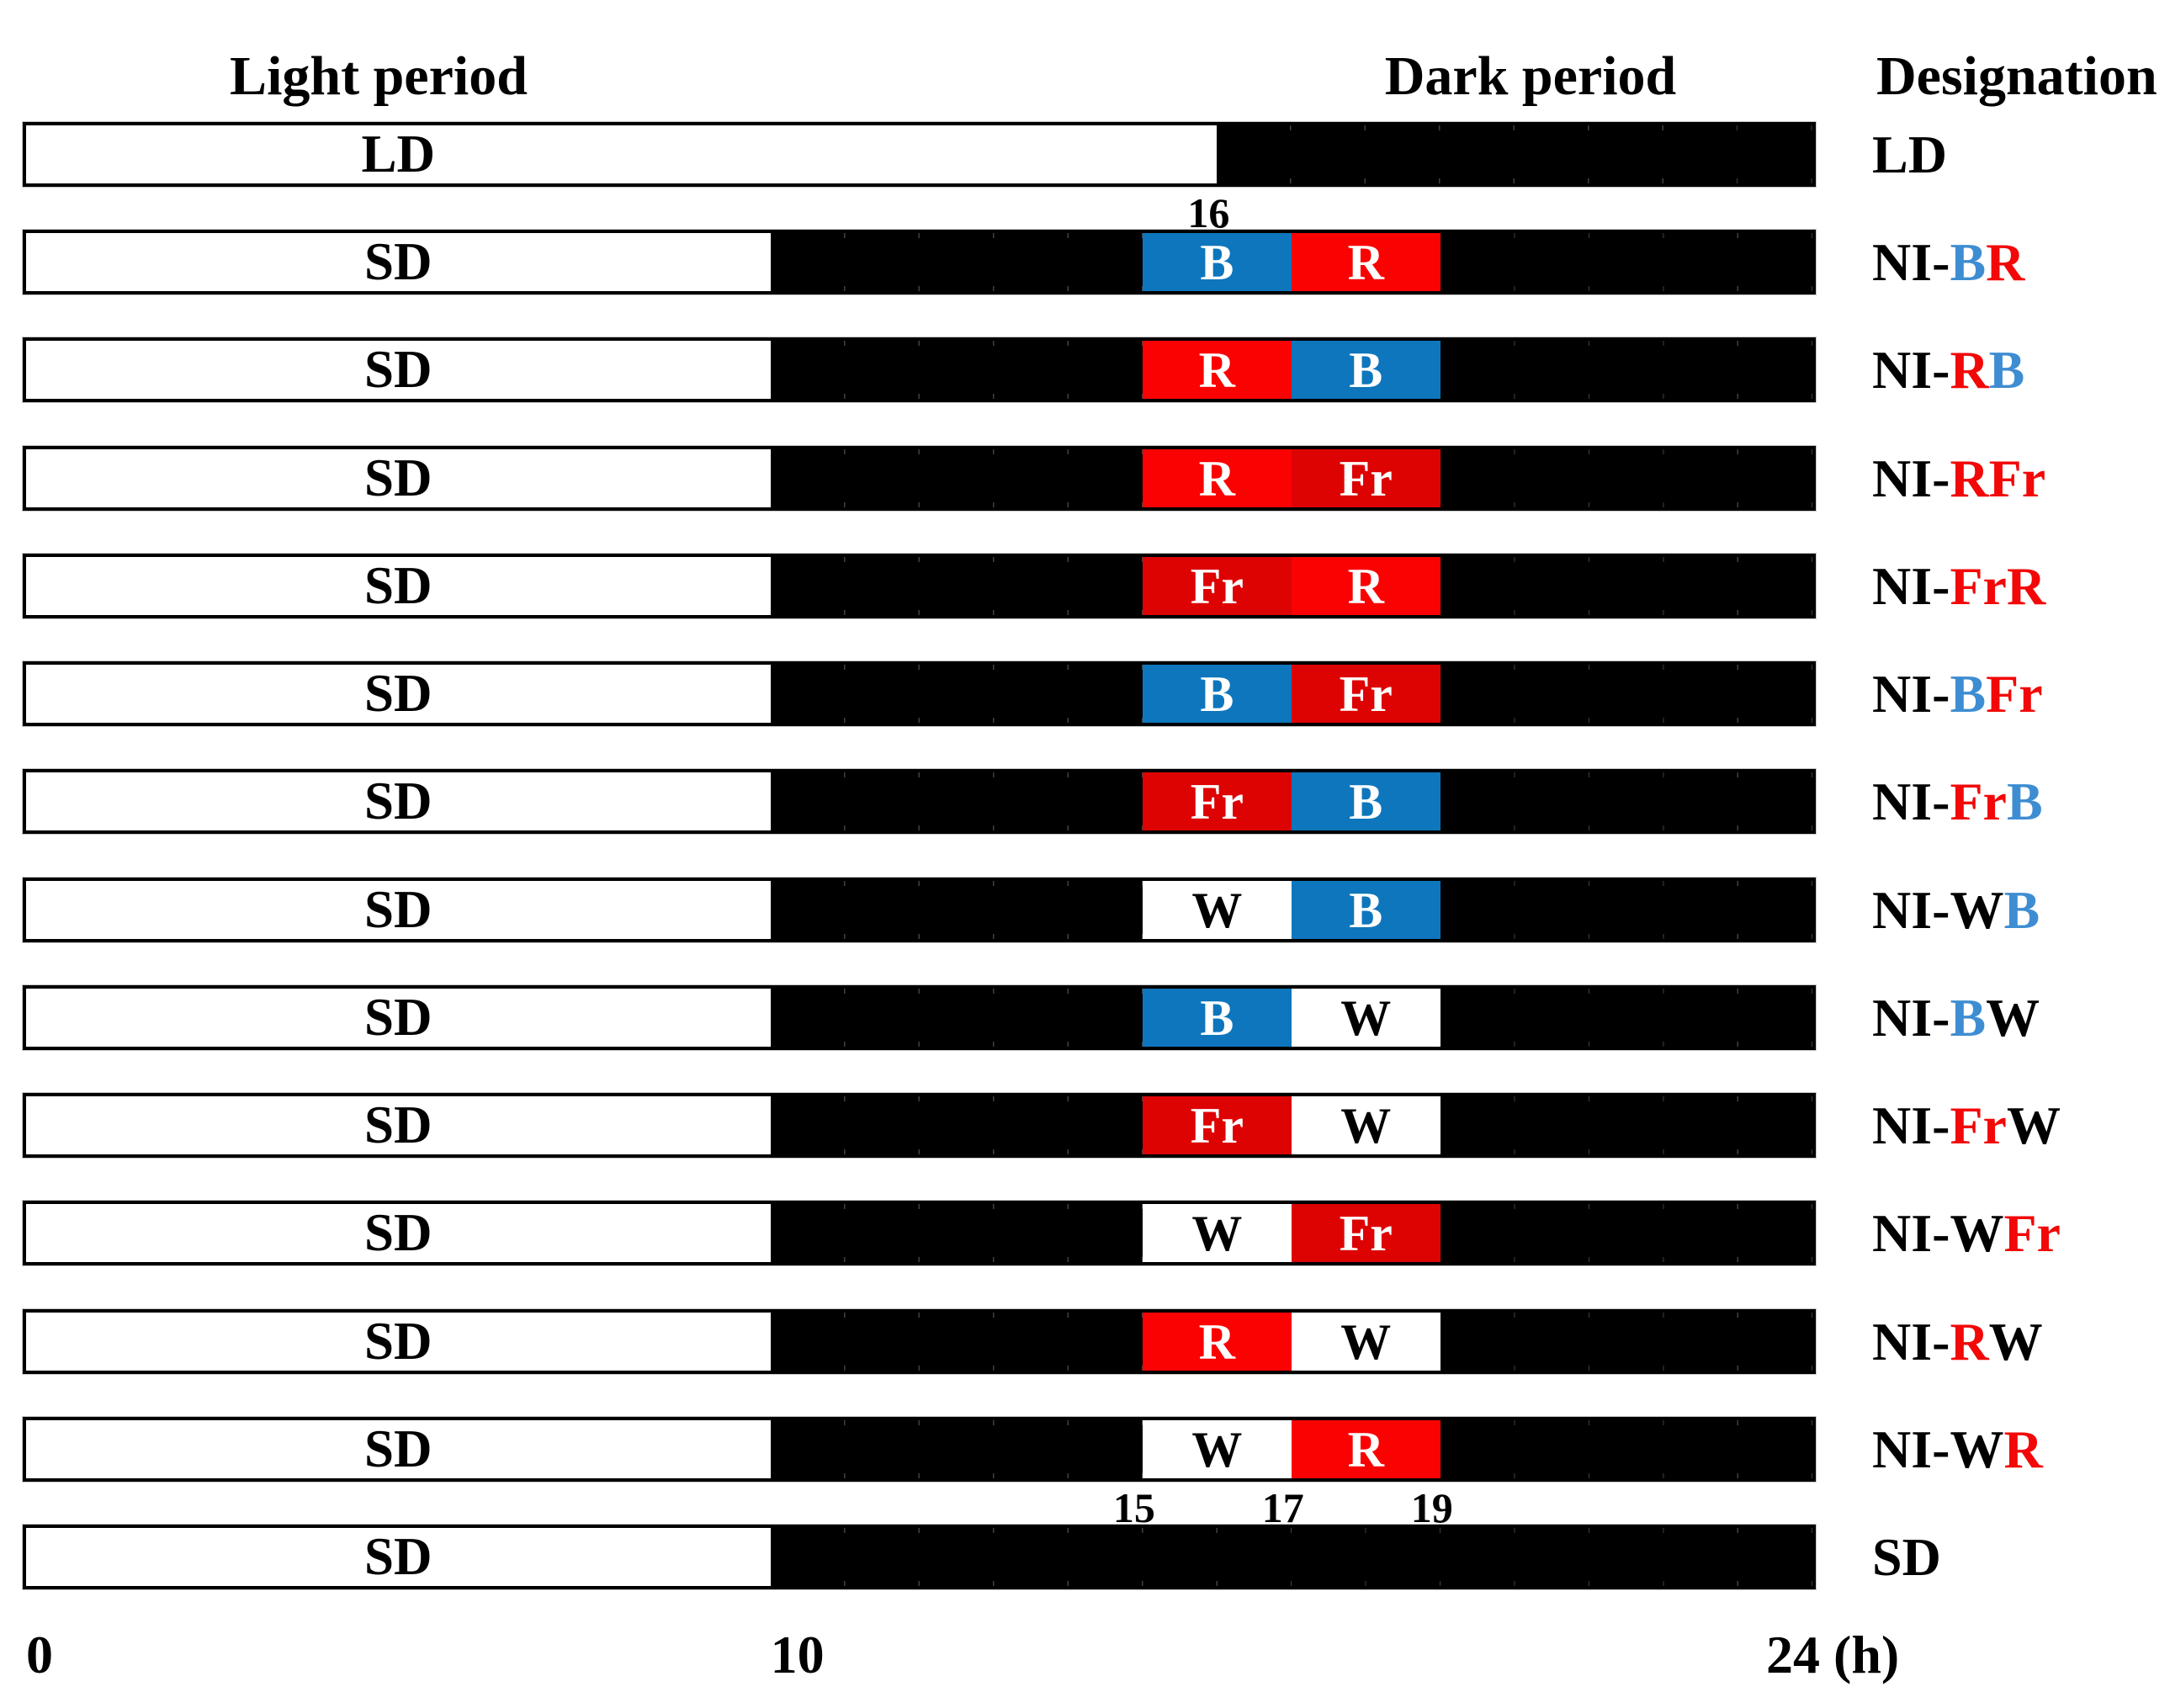 The height and width of the screenshot is (1708, 2170). Describe the element at coordinates (920, 1342) in the screenshot. I see `schedule-bar: R W SD` at that location.